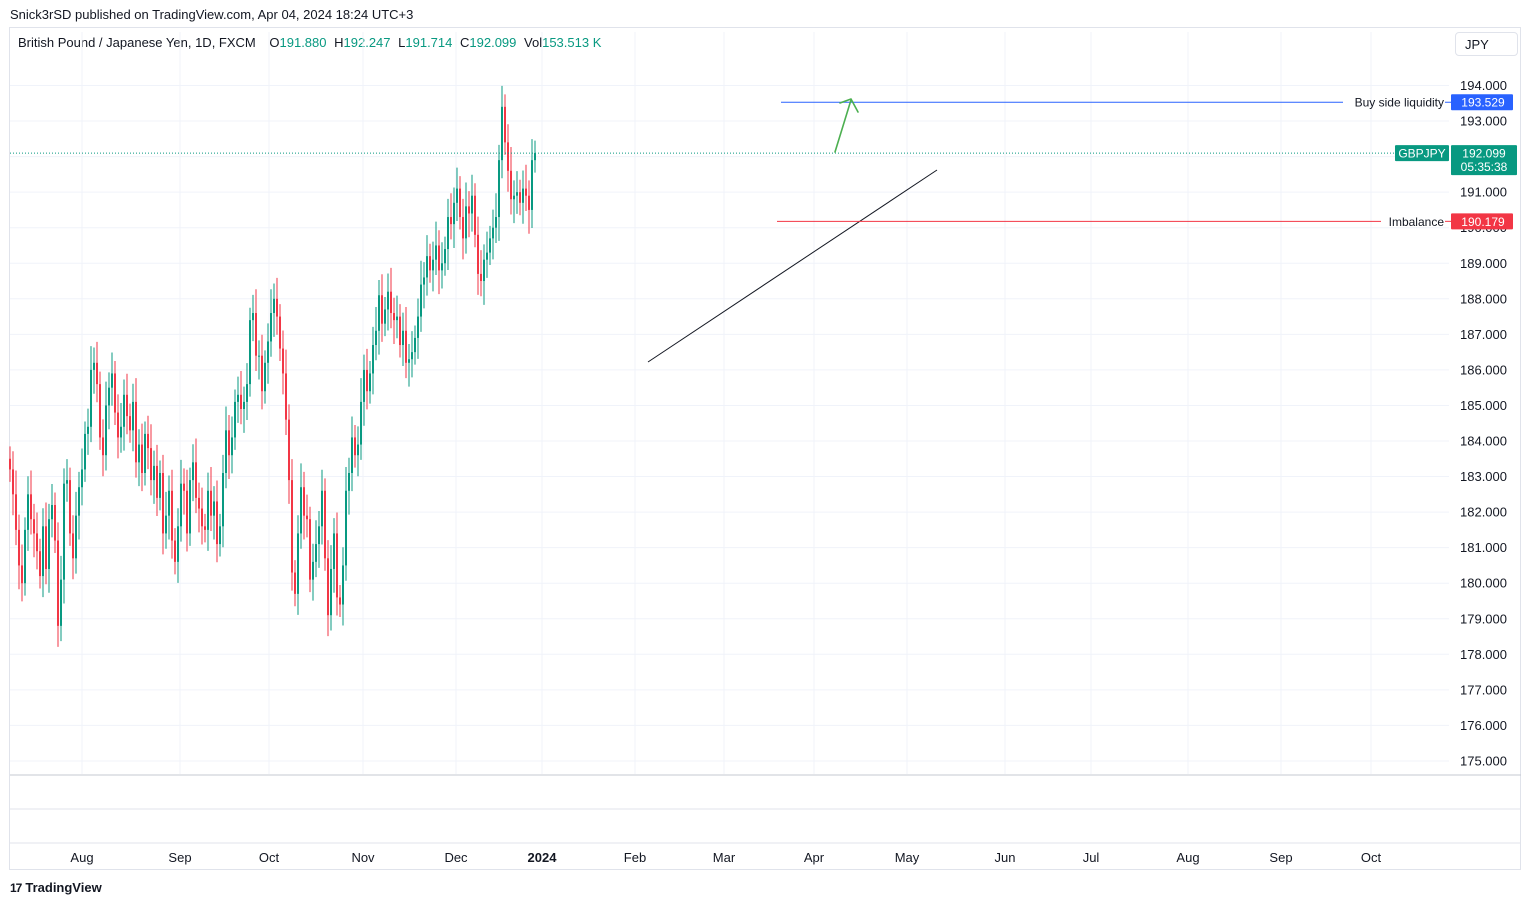 This screenshot has width=1531, height=906. Describe the element at coordinates (137, 42) in the screenshot. I see `symbol-description: British Pound / Japanese Yen, 1D, FXCM` at that location.